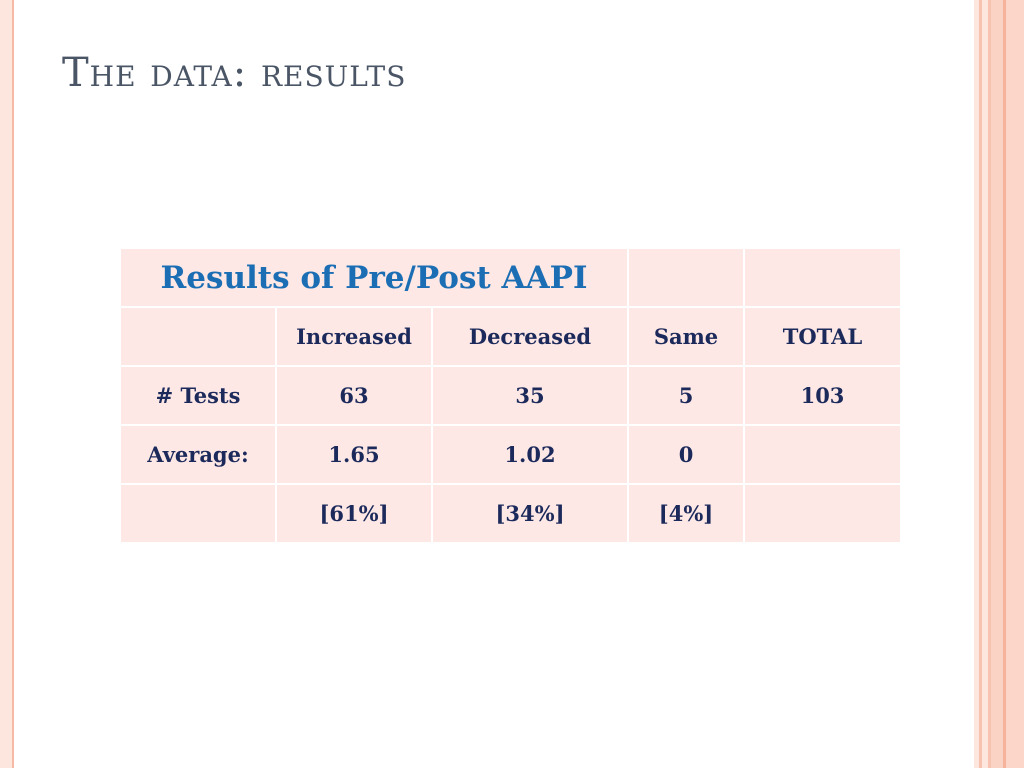 This screenshot has height=768, width=1024. I want to click on table-row: Average: 1.65 1.02 0, so click(510, 454).